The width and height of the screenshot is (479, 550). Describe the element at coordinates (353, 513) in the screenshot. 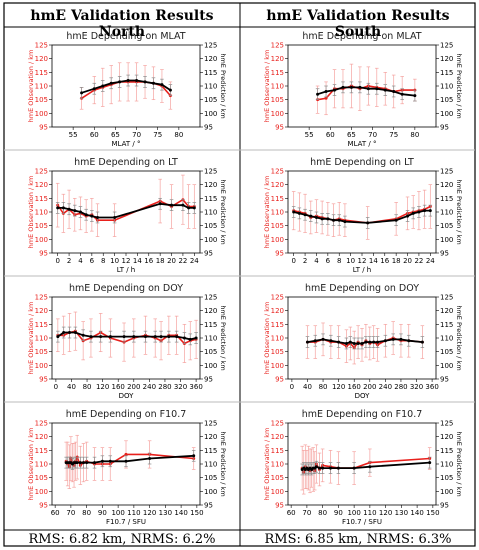

I see `x-tick-label: 100` at that location.